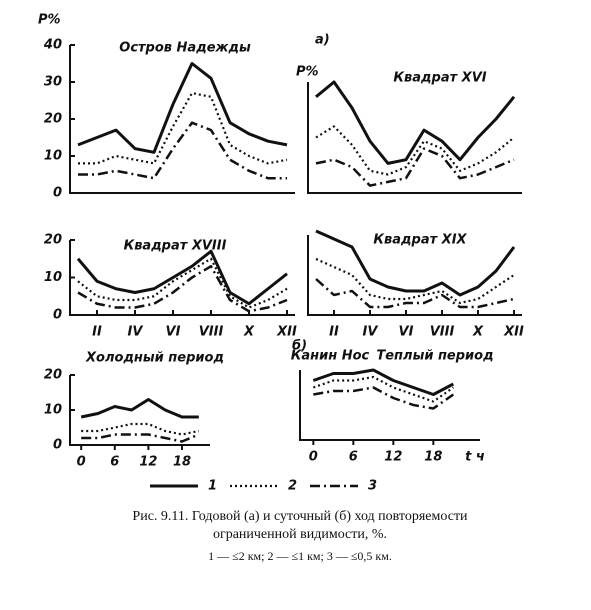 The width and height of the screenshot is (591, 610). What do you see at coordinates (52, 45) in the screenshot?
I see `y-tick-label: 40` at bounding box center [52, 45].